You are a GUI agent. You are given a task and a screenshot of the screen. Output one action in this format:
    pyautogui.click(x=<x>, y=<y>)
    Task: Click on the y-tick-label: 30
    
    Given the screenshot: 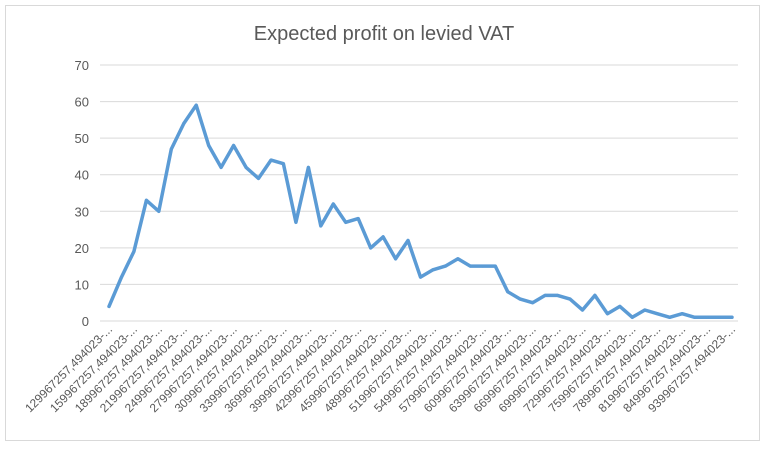 What is the action you would take?
    pyautogui.click(x=82, y=211)
    